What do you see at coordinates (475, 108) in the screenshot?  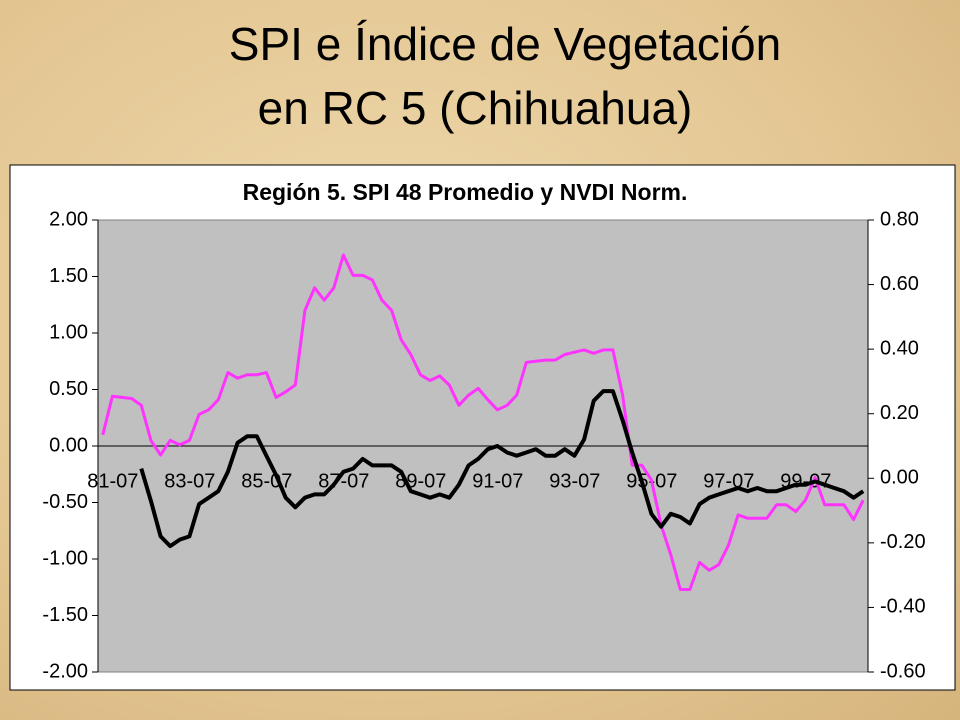 I see `slide-title-line: en RC 5 (Chihuahua)` at bounding box center [475, 108].